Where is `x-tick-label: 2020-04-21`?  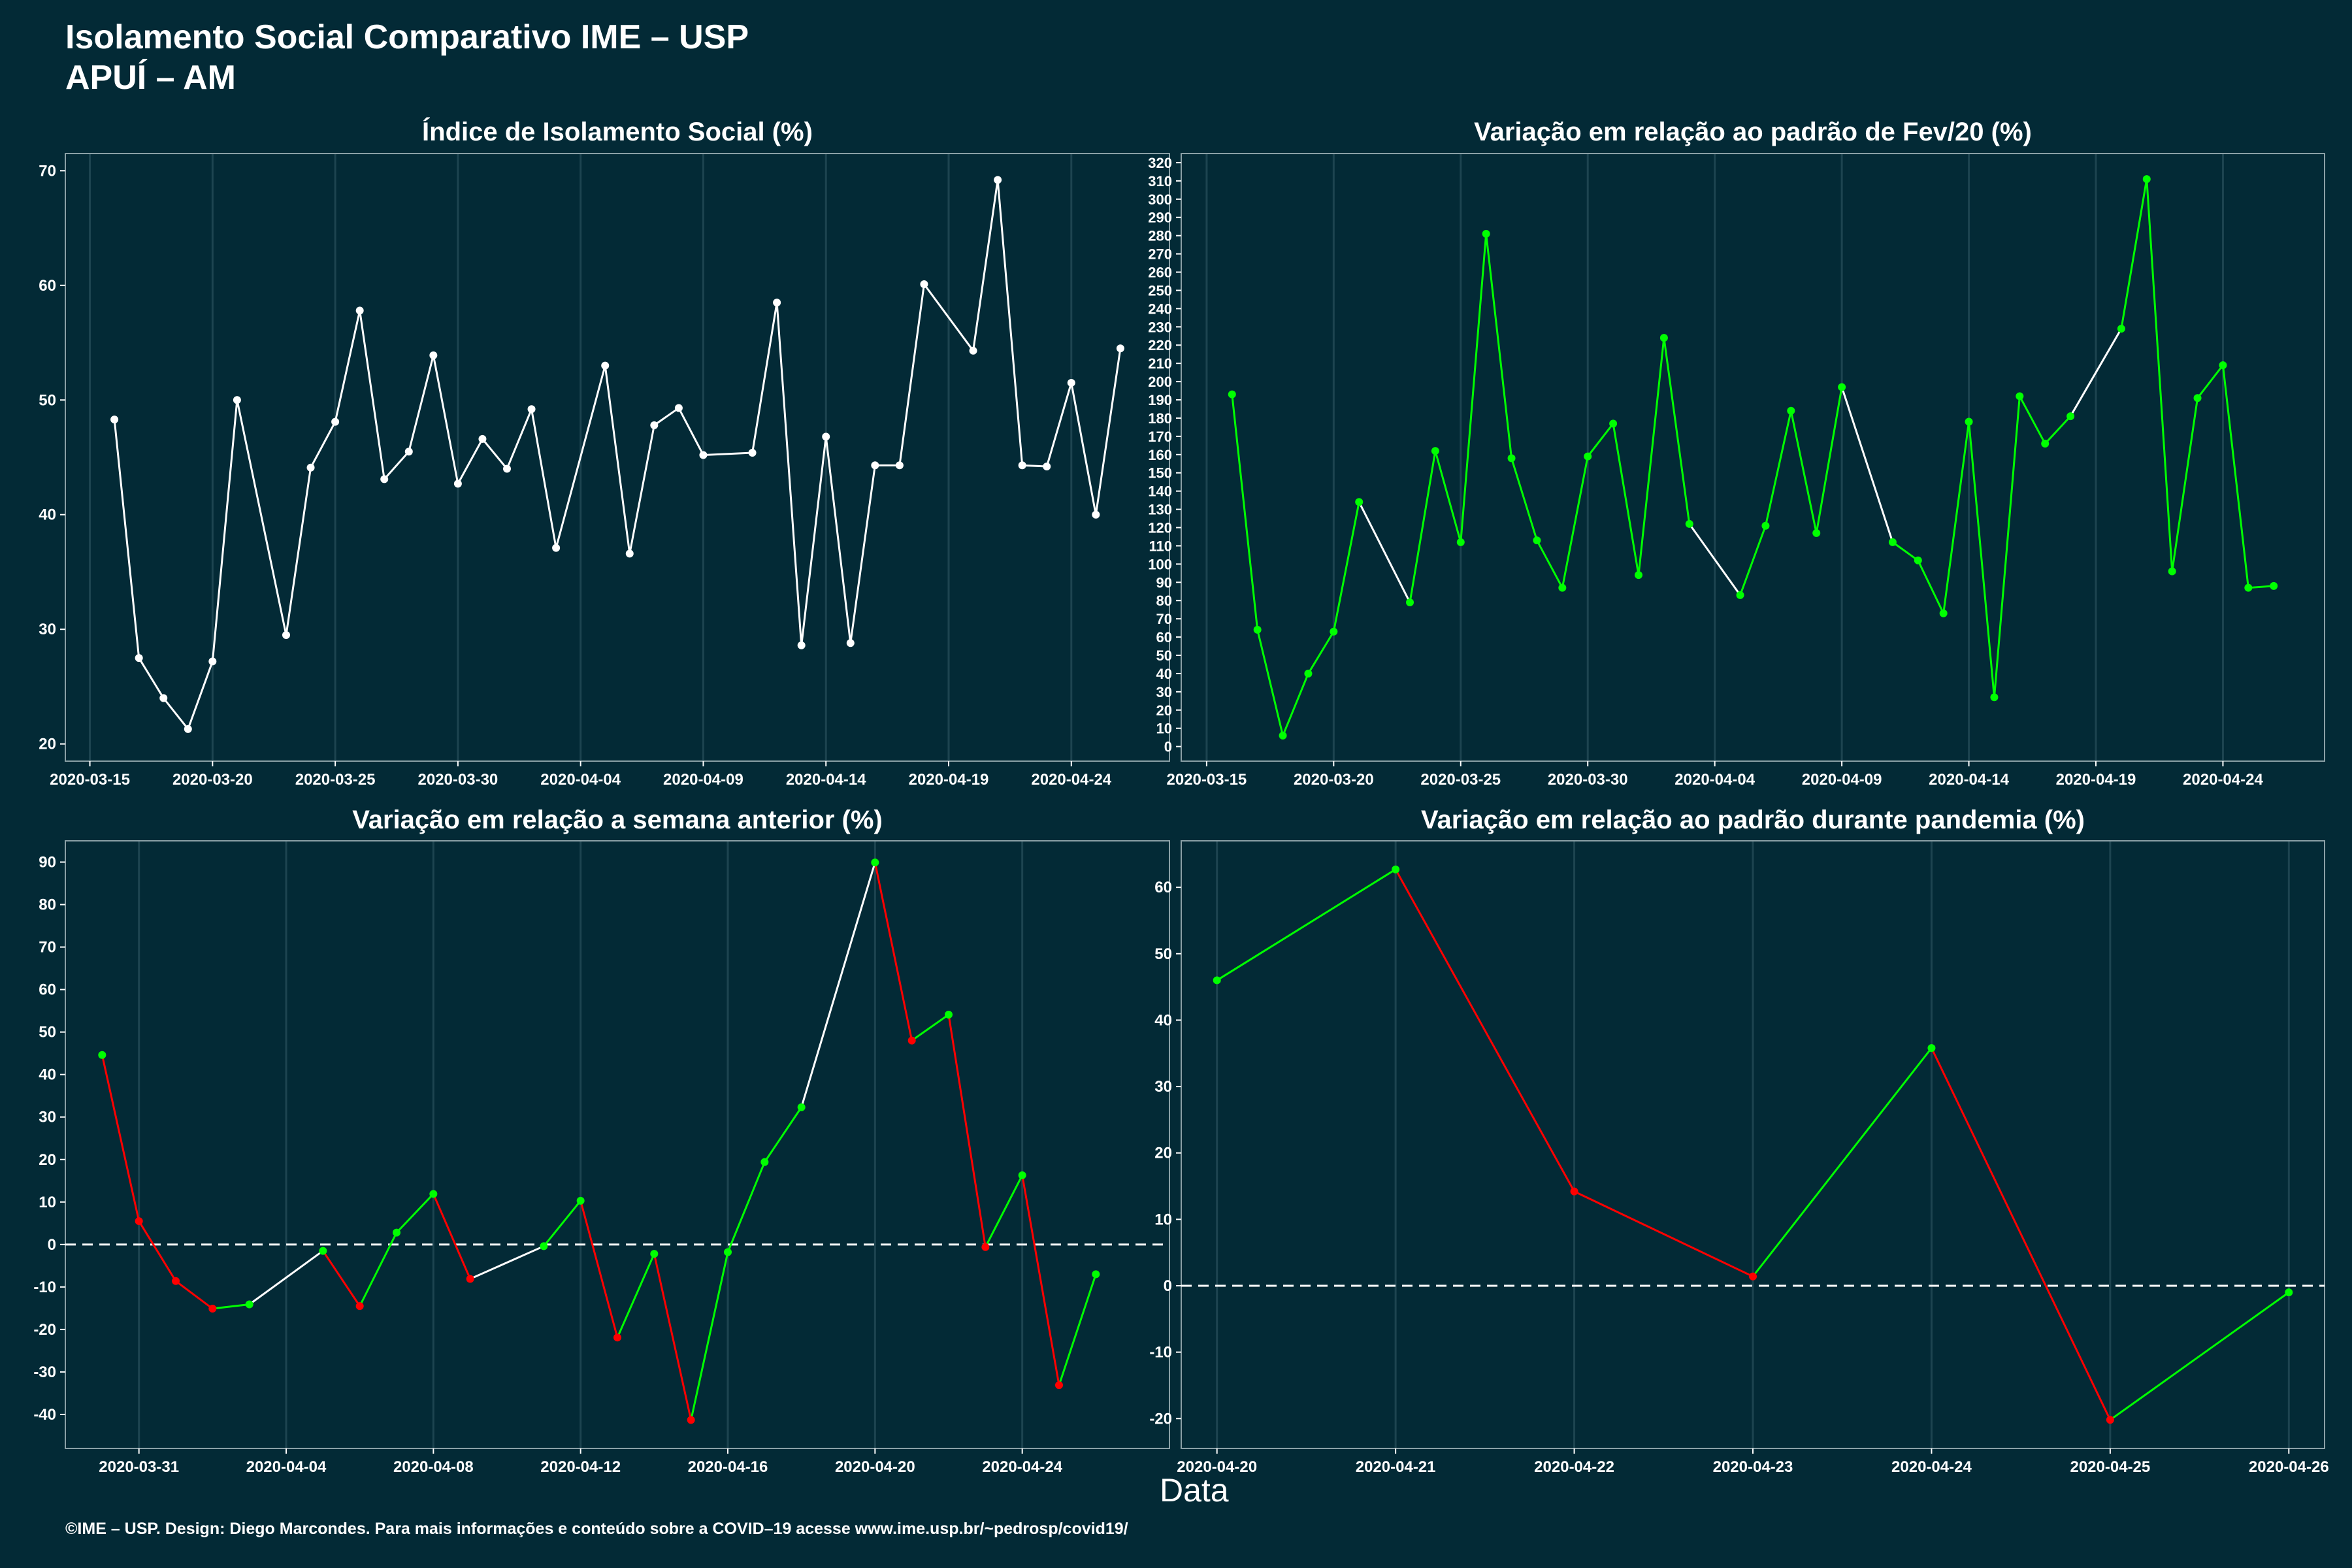
x-tick-label: 2020-04-21 is located at coordinates (1396, 1467).